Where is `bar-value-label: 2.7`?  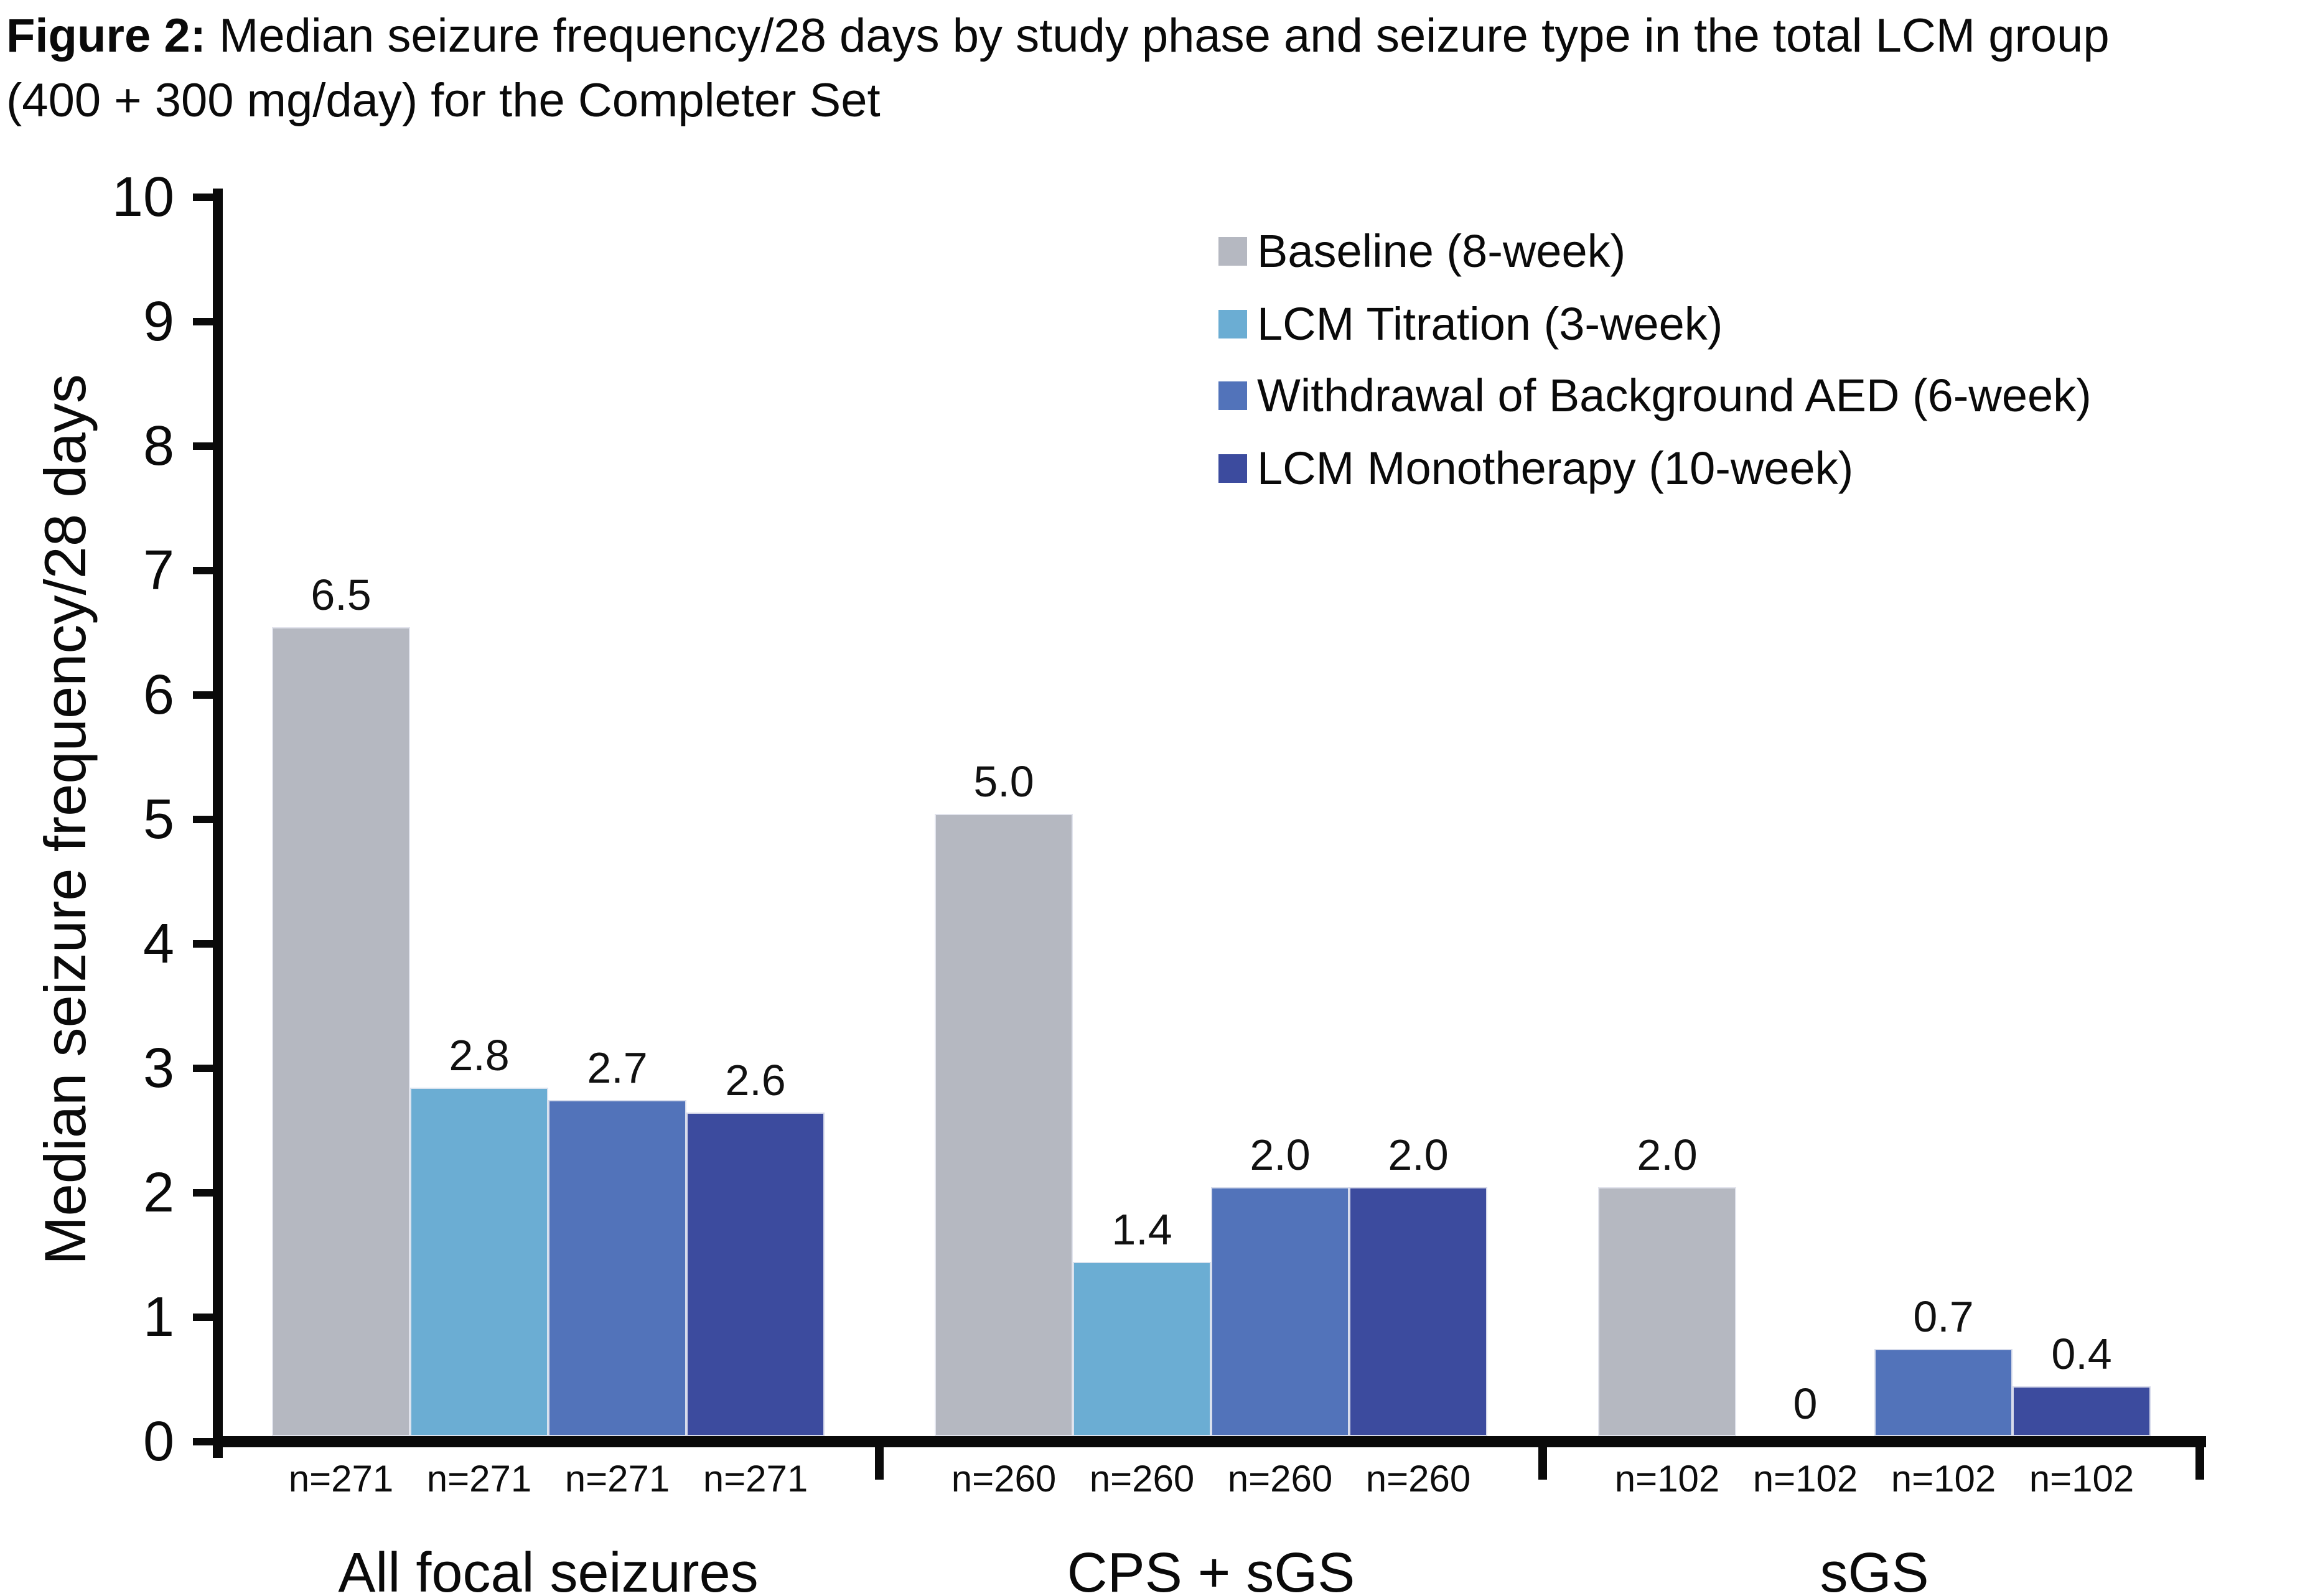
bar-value-label: 2.7 is located at coordinates (617, 1067).